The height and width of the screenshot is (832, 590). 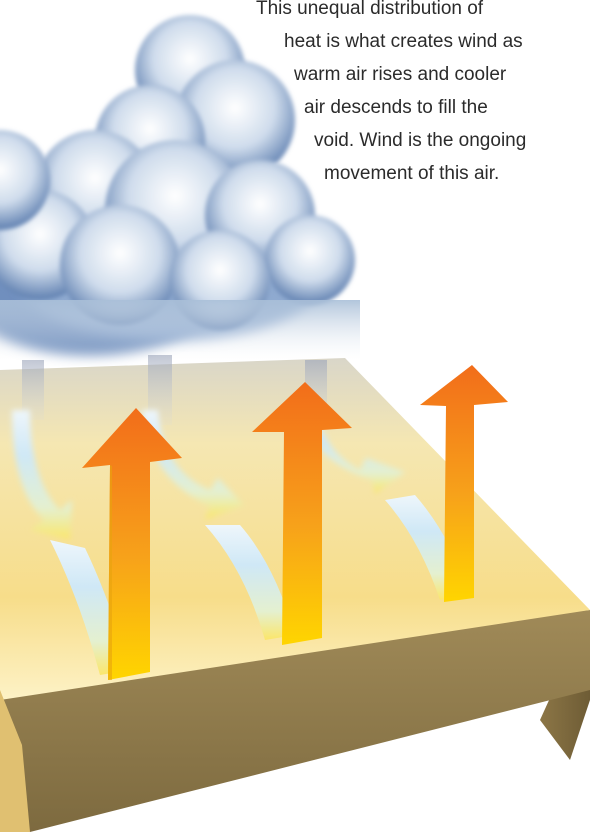 I want to click on caption-line: This unequal distribution of, so click(x=370, y=9).